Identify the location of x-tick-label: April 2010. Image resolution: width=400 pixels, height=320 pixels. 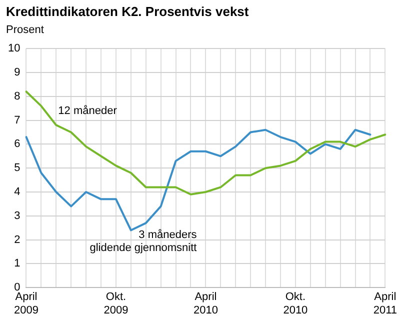
(205, 303).